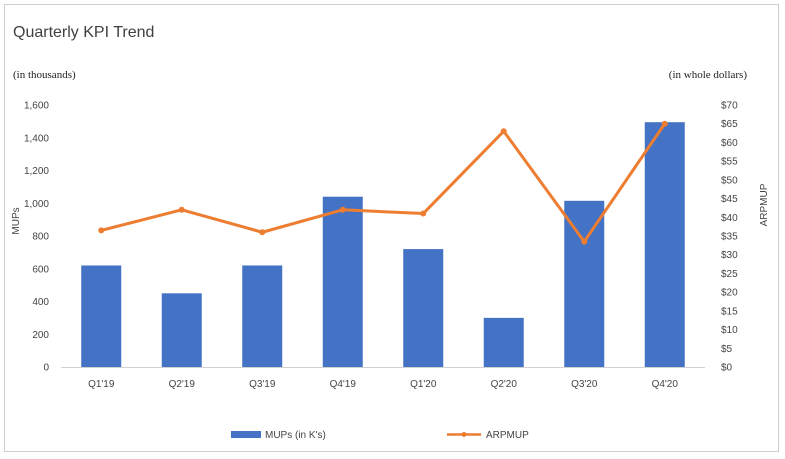  Describe the element at coordinates (343, 384) in the screenshot. I see `x-tick-label: Q4'19` at that location.